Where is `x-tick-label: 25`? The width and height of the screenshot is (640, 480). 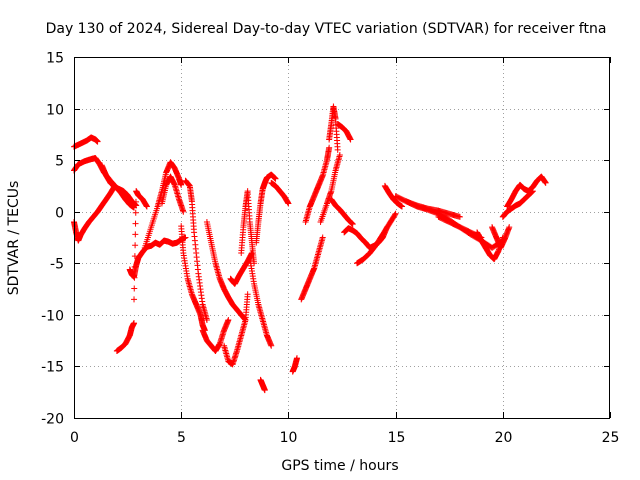 x-tick-label: 25 is located at coordinates (611, 438).